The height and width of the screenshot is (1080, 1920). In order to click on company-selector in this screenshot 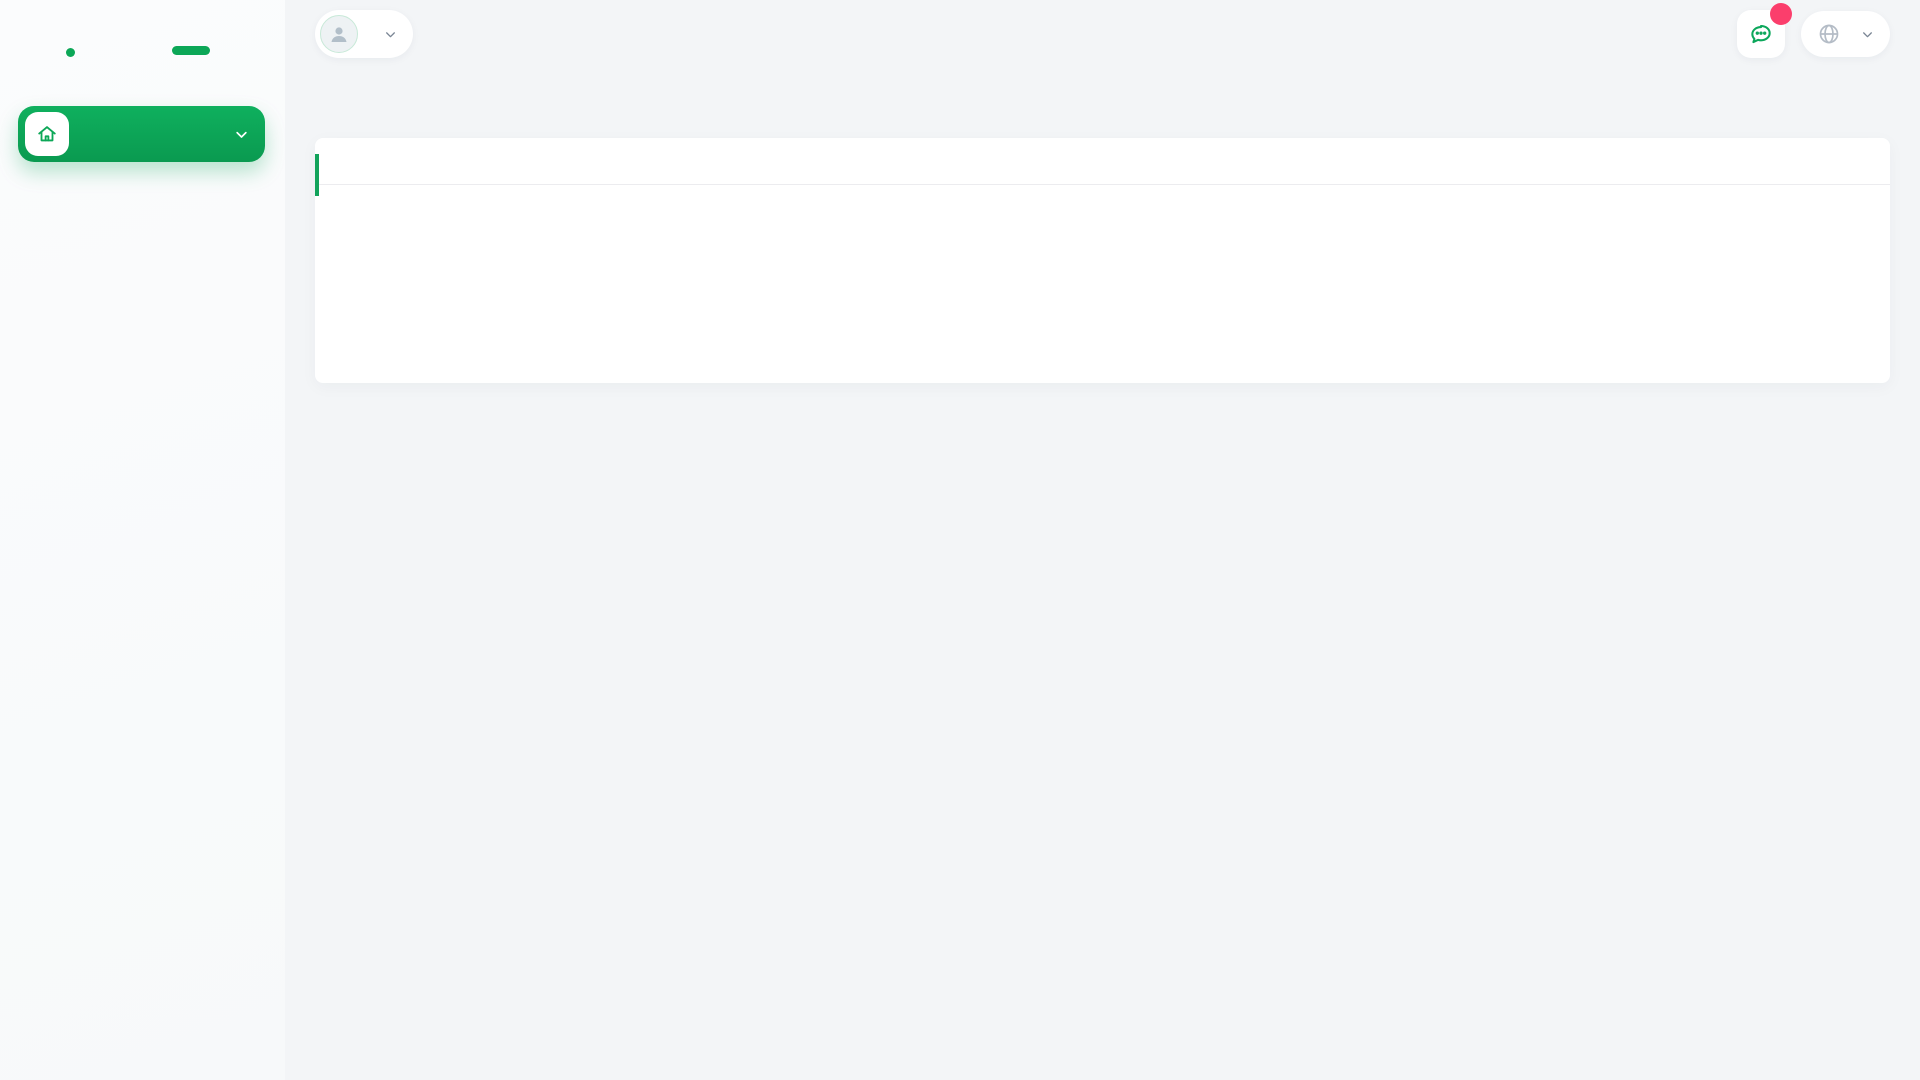, I will do `click(364, 34)`.